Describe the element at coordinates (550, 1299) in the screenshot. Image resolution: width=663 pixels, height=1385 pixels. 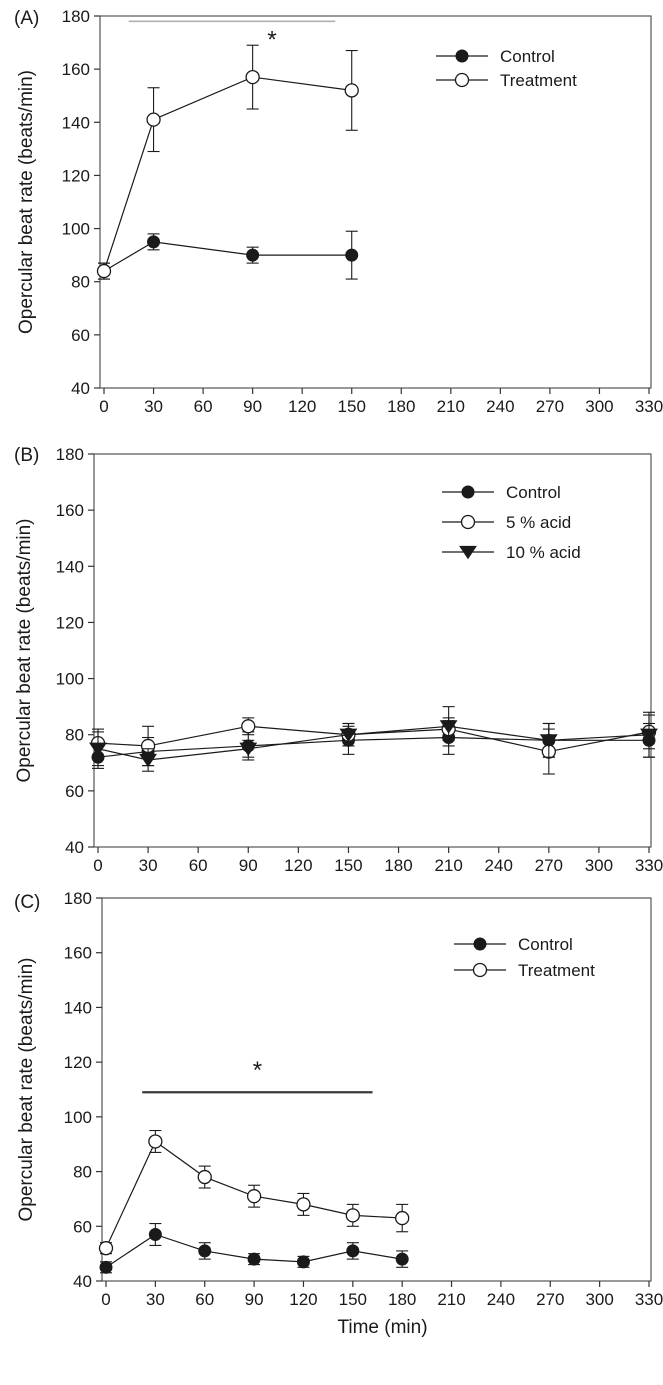
I see `x-tick-label: 270` at that location.